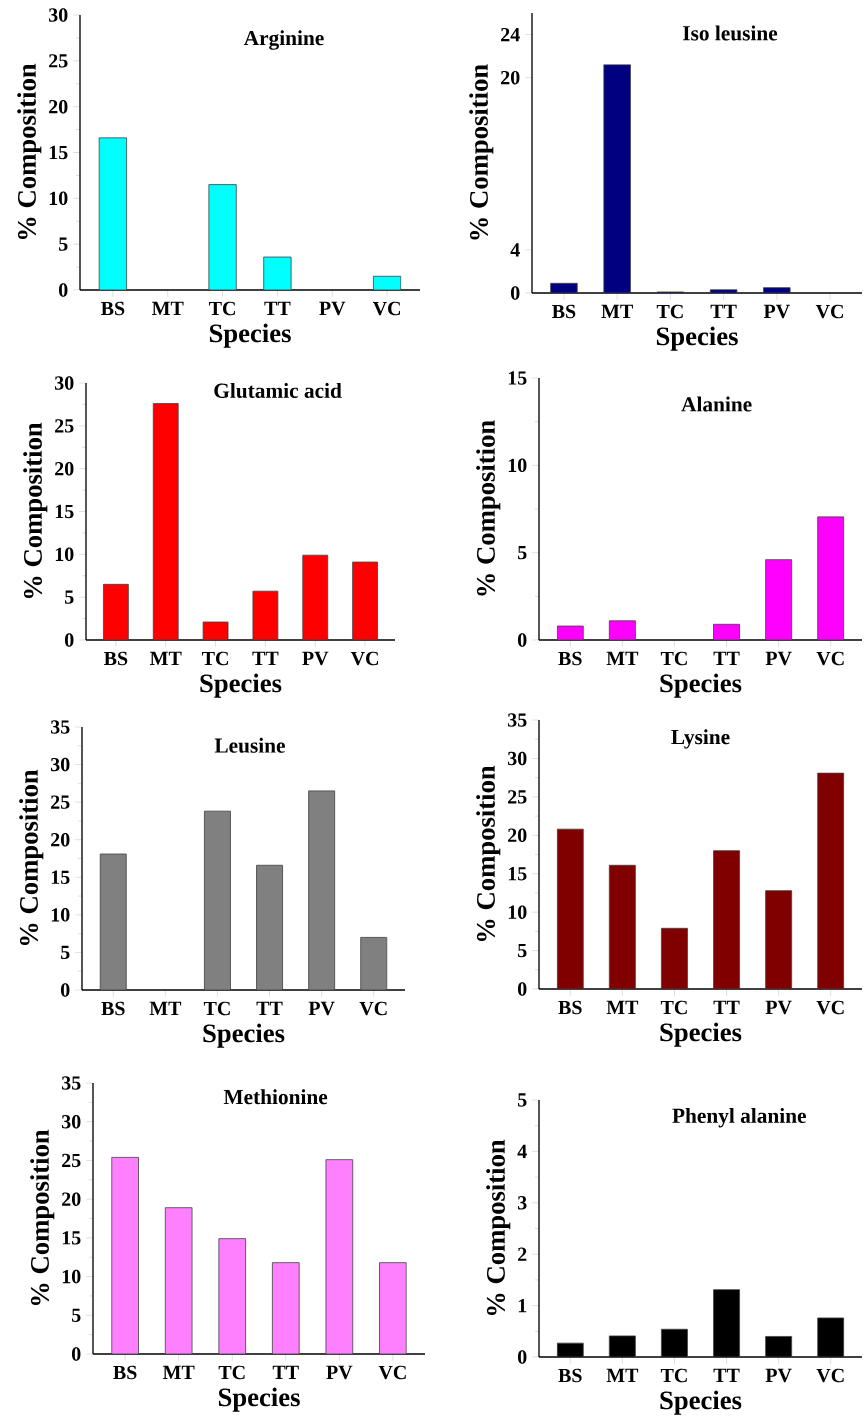  I want to click on chart-title: Leusine, so click(249, 745).